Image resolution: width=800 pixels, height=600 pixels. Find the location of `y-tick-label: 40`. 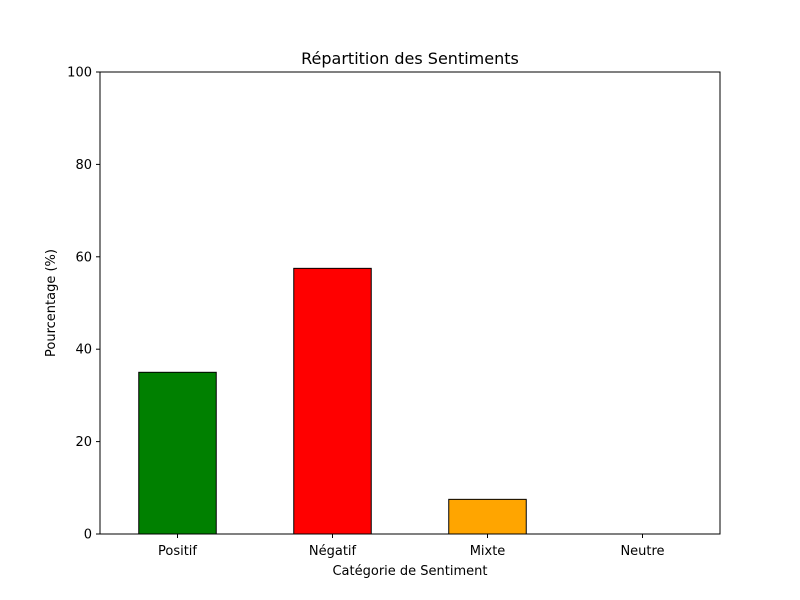

y-tick-label: 40 is located at coordinates (83, 350).